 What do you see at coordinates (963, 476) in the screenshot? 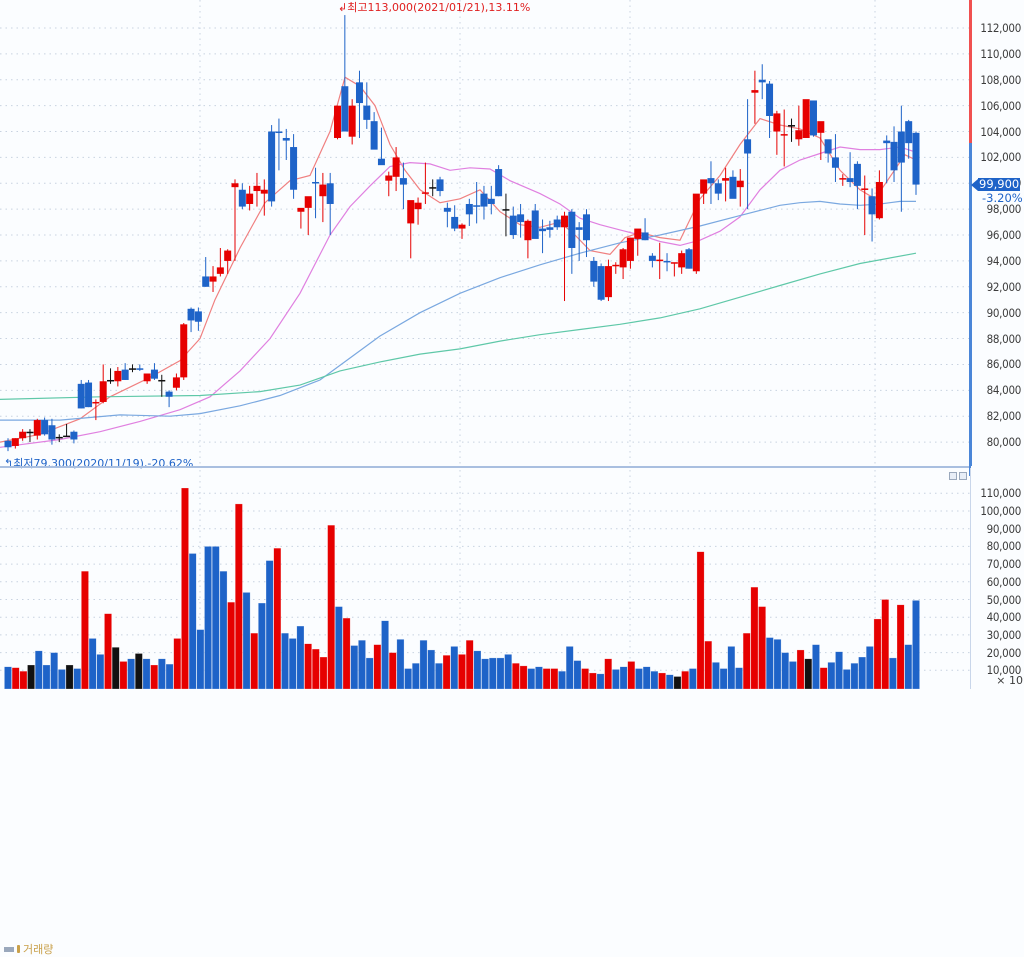
I see `close-pane-button` at bounding box center [963, 476].